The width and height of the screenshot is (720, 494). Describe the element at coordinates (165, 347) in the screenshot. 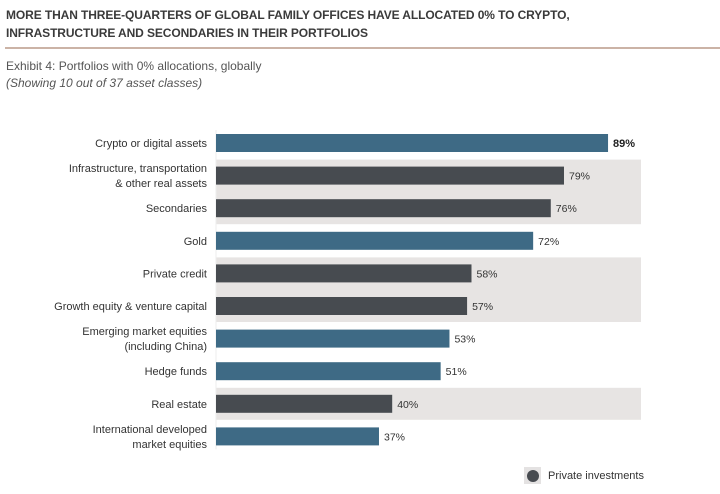

I see `category-label: (including China)` at that location.